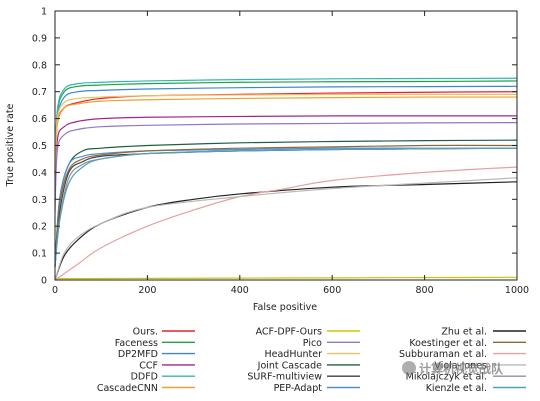 Image resolution: width=540 pixels, height=401 pixels. I want to click on legend-label: Koestinger et al., so click(448, 343).